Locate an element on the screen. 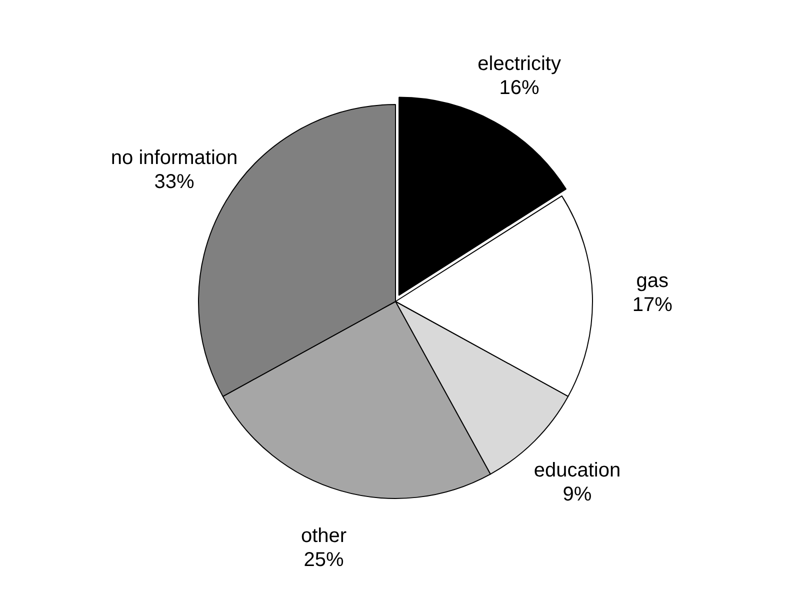  slice-label: other is located at coordinates (324, 535).